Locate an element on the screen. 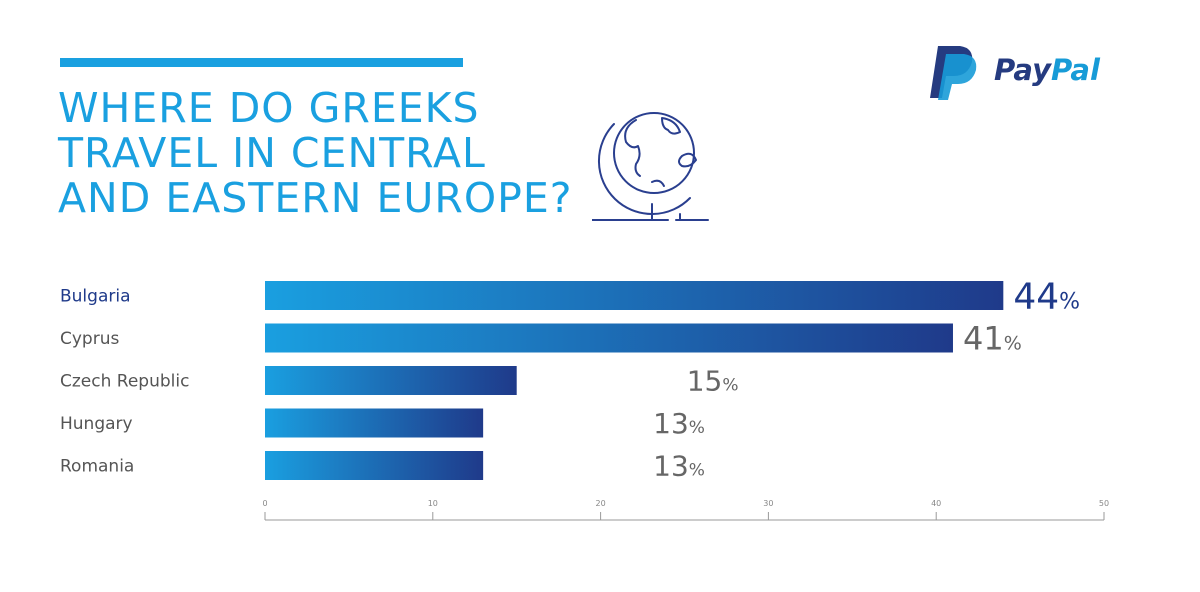  bar-cyprus is located at coordinates (609, 338).